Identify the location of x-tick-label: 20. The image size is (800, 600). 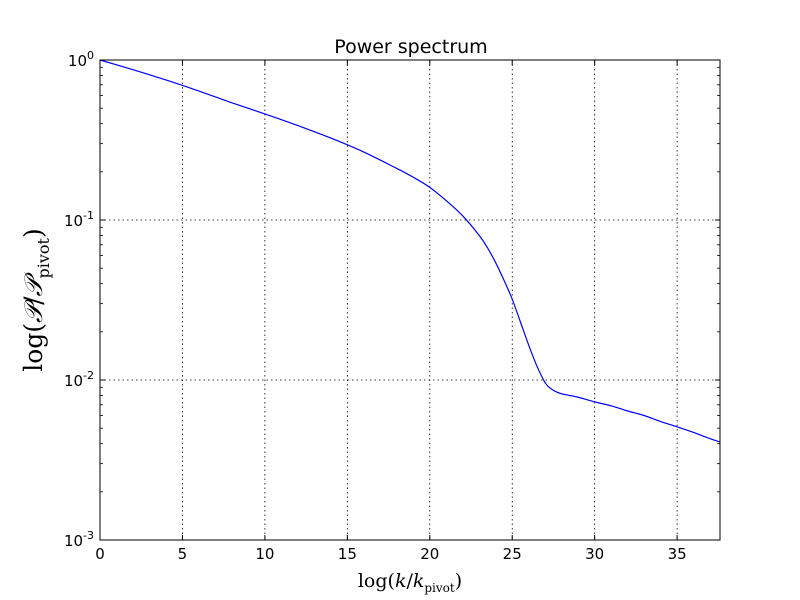
(429, 554).